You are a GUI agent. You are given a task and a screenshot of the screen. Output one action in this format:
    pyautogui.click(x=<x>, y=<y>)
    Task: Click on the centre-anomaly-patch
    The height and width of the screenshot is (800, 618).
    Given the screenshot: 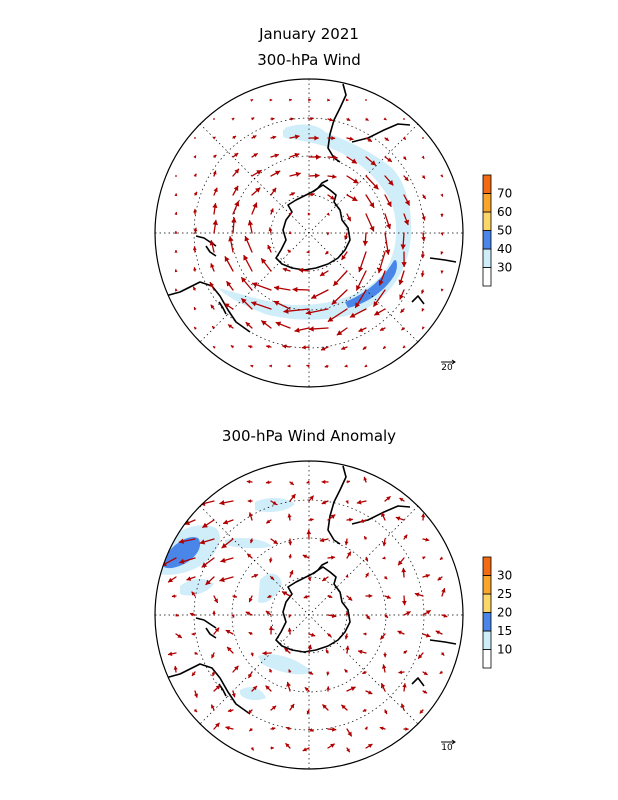 What is the action you would take?
    pyautogui.click(x=248, y=543)
    